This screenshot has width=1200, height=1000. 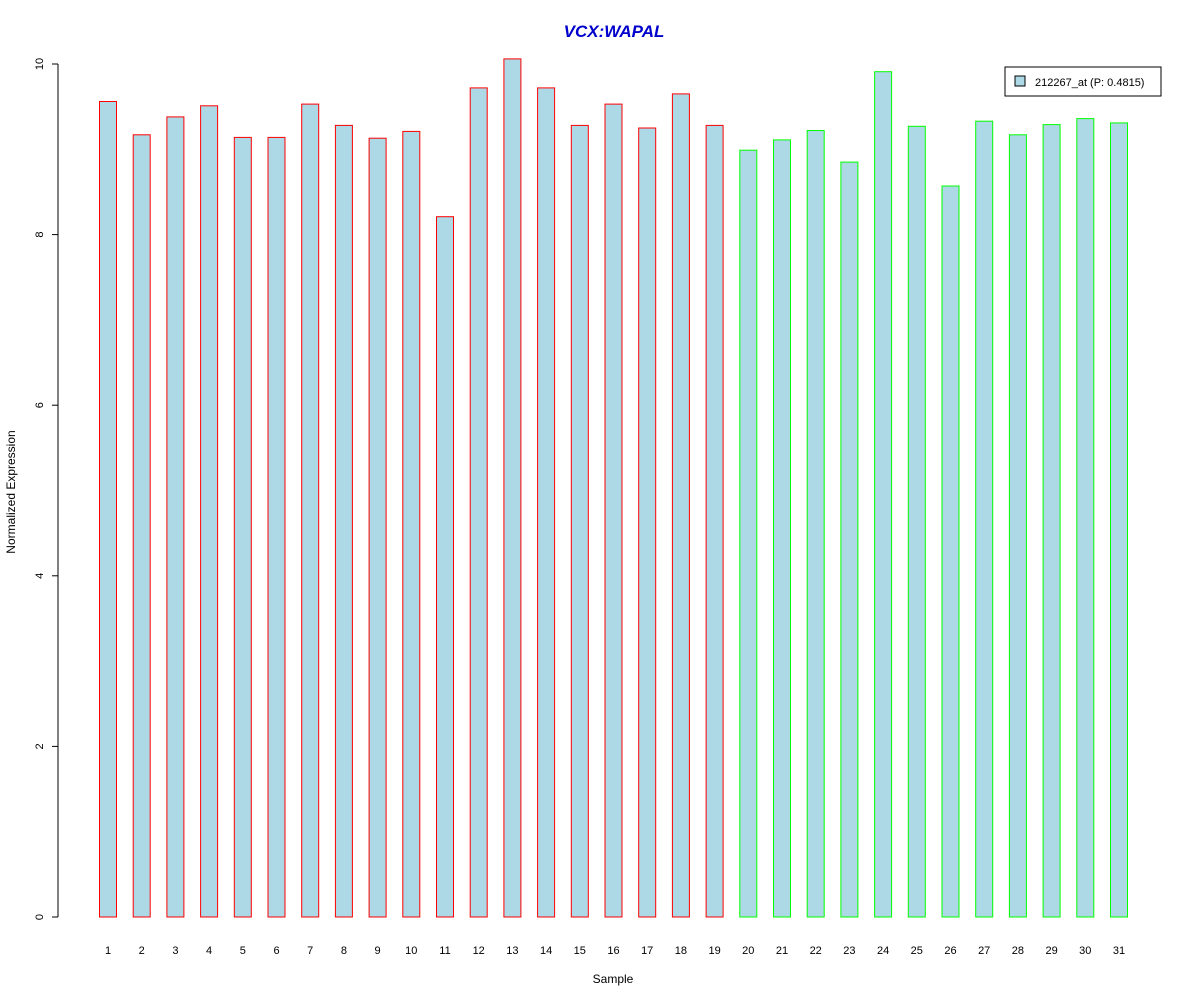 I want to click on x-tick-label: 9, so click(x=378, y=951).